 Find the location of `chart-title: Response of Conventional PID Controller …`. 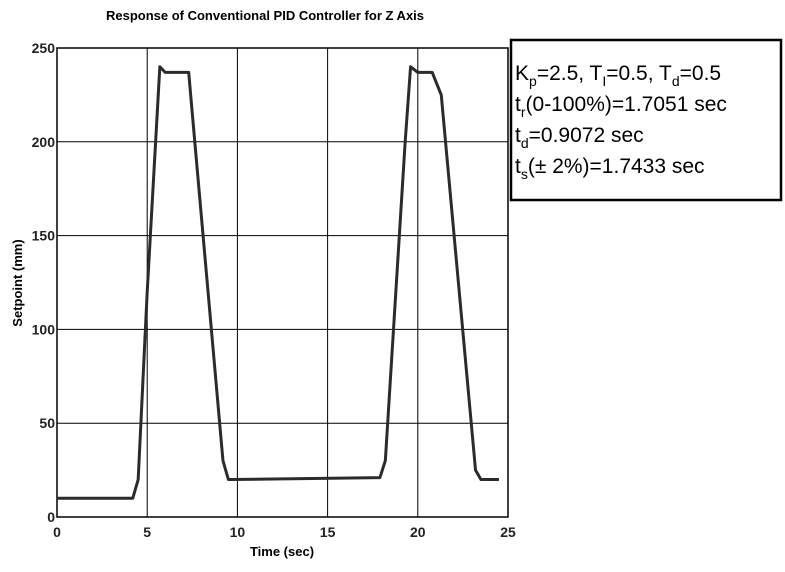

chart-title: Response of Conventional PID Controller … is located at coordinates (265, 15).